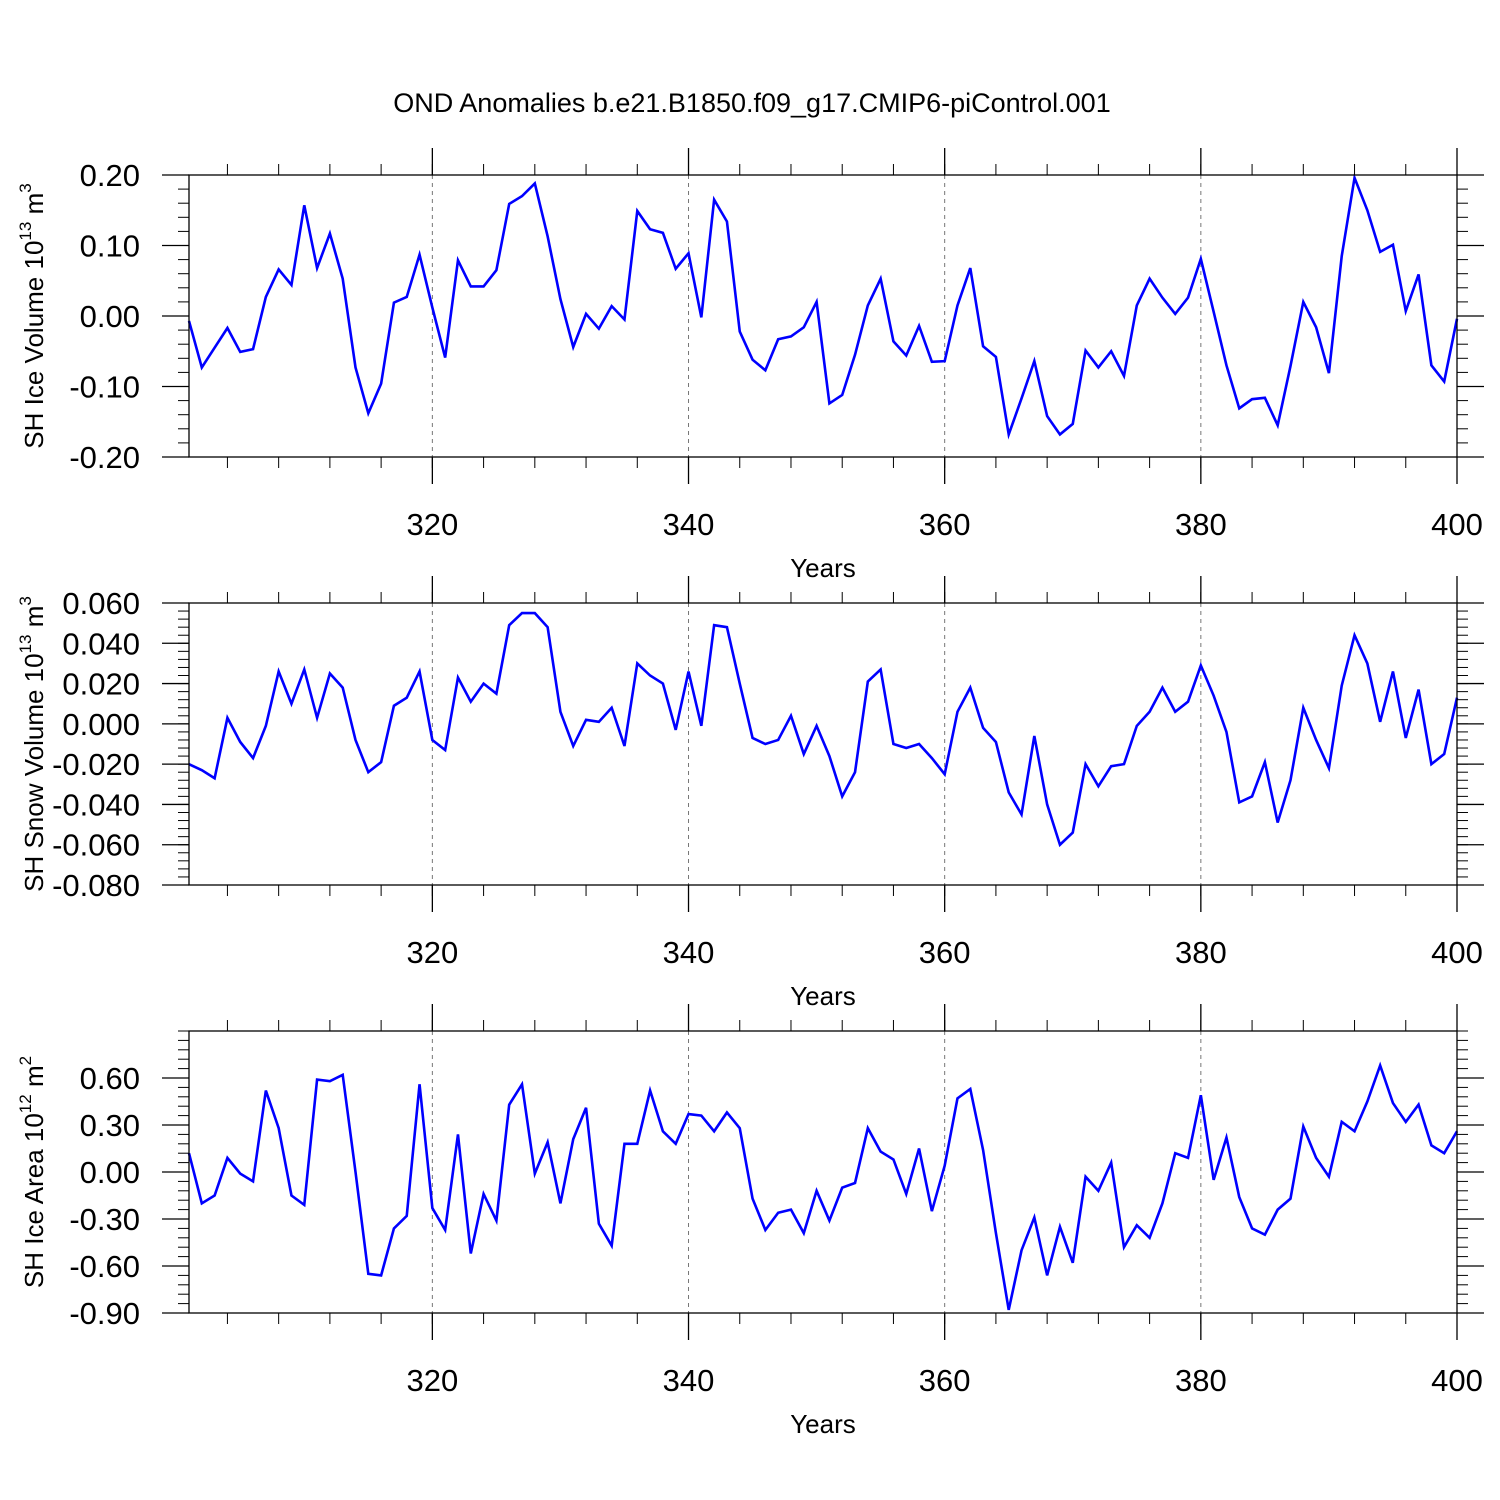 This screenshot has height=1500, width=1500. I want to click on y-axis-label-exponent: 2, so click(25, 1060).